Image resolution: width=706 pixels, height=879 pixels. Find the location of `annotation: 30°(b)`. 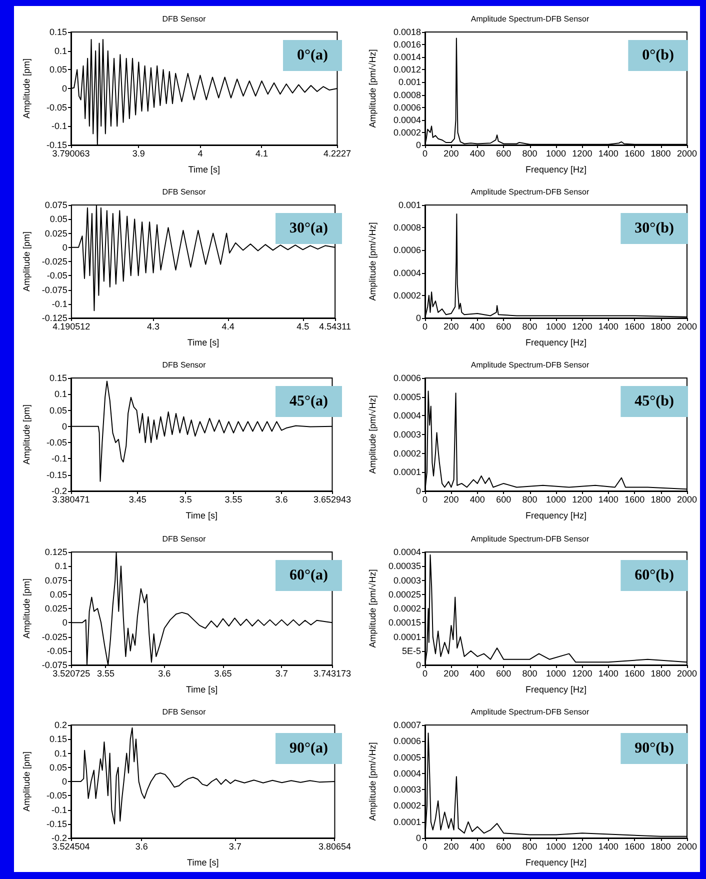

annotation: 30°(b) is located at coordinates (654, 228).